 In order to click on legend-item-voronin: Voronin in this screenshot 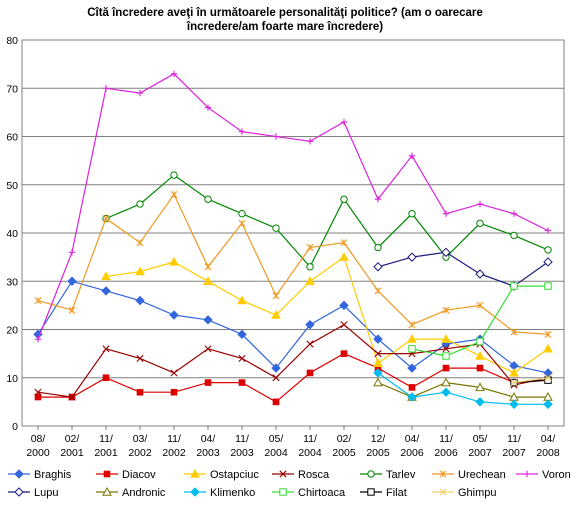, I will do `click(543, 475)`.